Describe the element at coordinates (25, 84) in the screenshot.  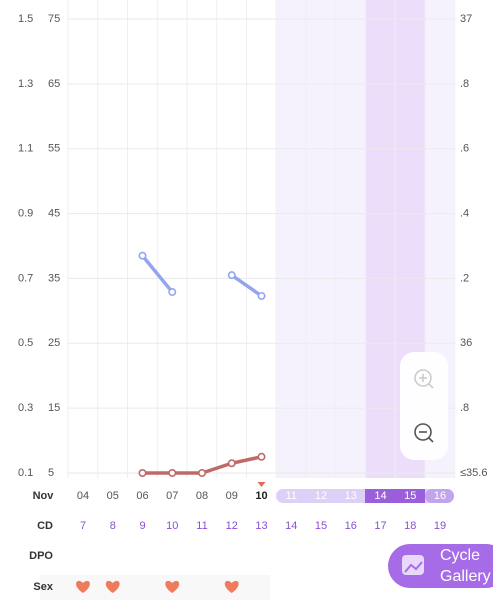
I see `tick-label: 1.3` at that location.